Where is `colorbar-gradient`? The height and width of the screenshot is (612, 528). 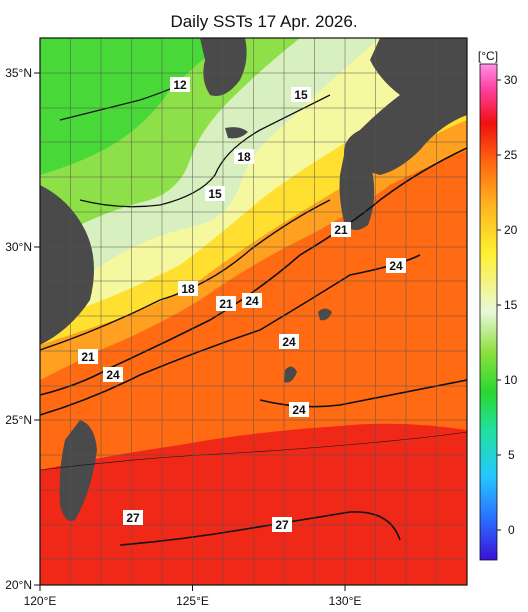
colorbar-gradient is located at coordinates (488, 312).